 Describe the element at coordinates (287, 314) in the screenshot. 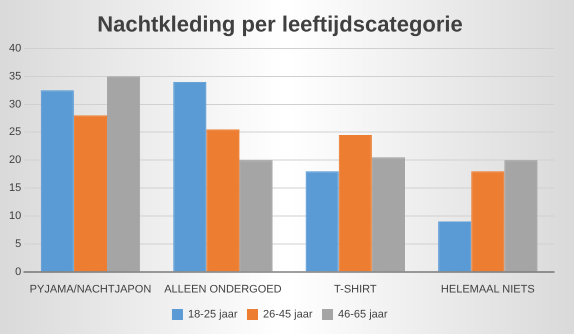

I see `legend-label: 26-45 jaar` at that location.